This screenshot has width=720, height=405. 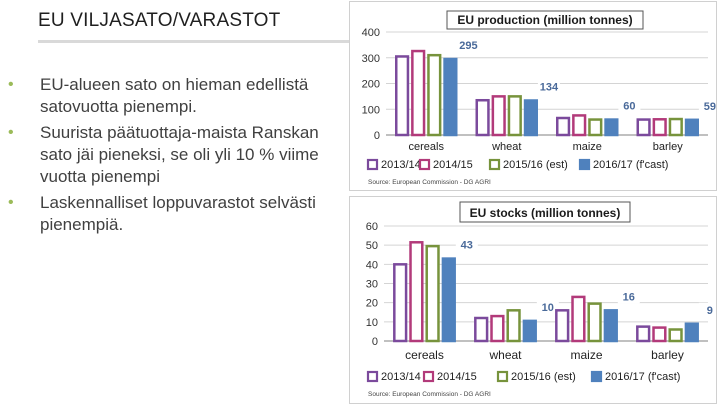 I want to click on y-tick-label: 200, so click(x=371, y=85).